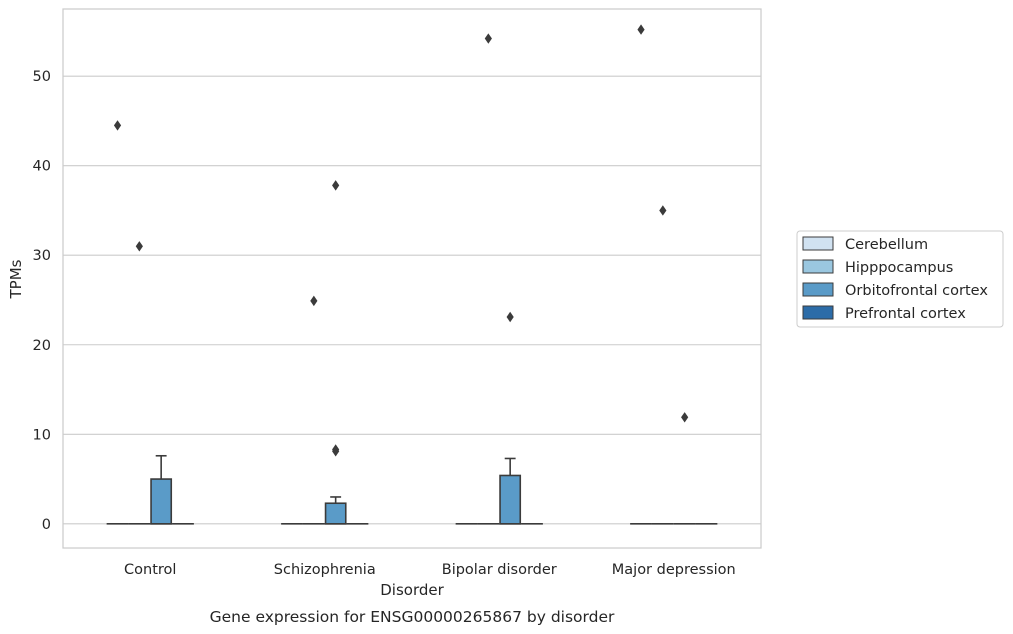 This screenshot has width=1013, height=634. I want to click on y-tick-label: 10, so click(42, 435).